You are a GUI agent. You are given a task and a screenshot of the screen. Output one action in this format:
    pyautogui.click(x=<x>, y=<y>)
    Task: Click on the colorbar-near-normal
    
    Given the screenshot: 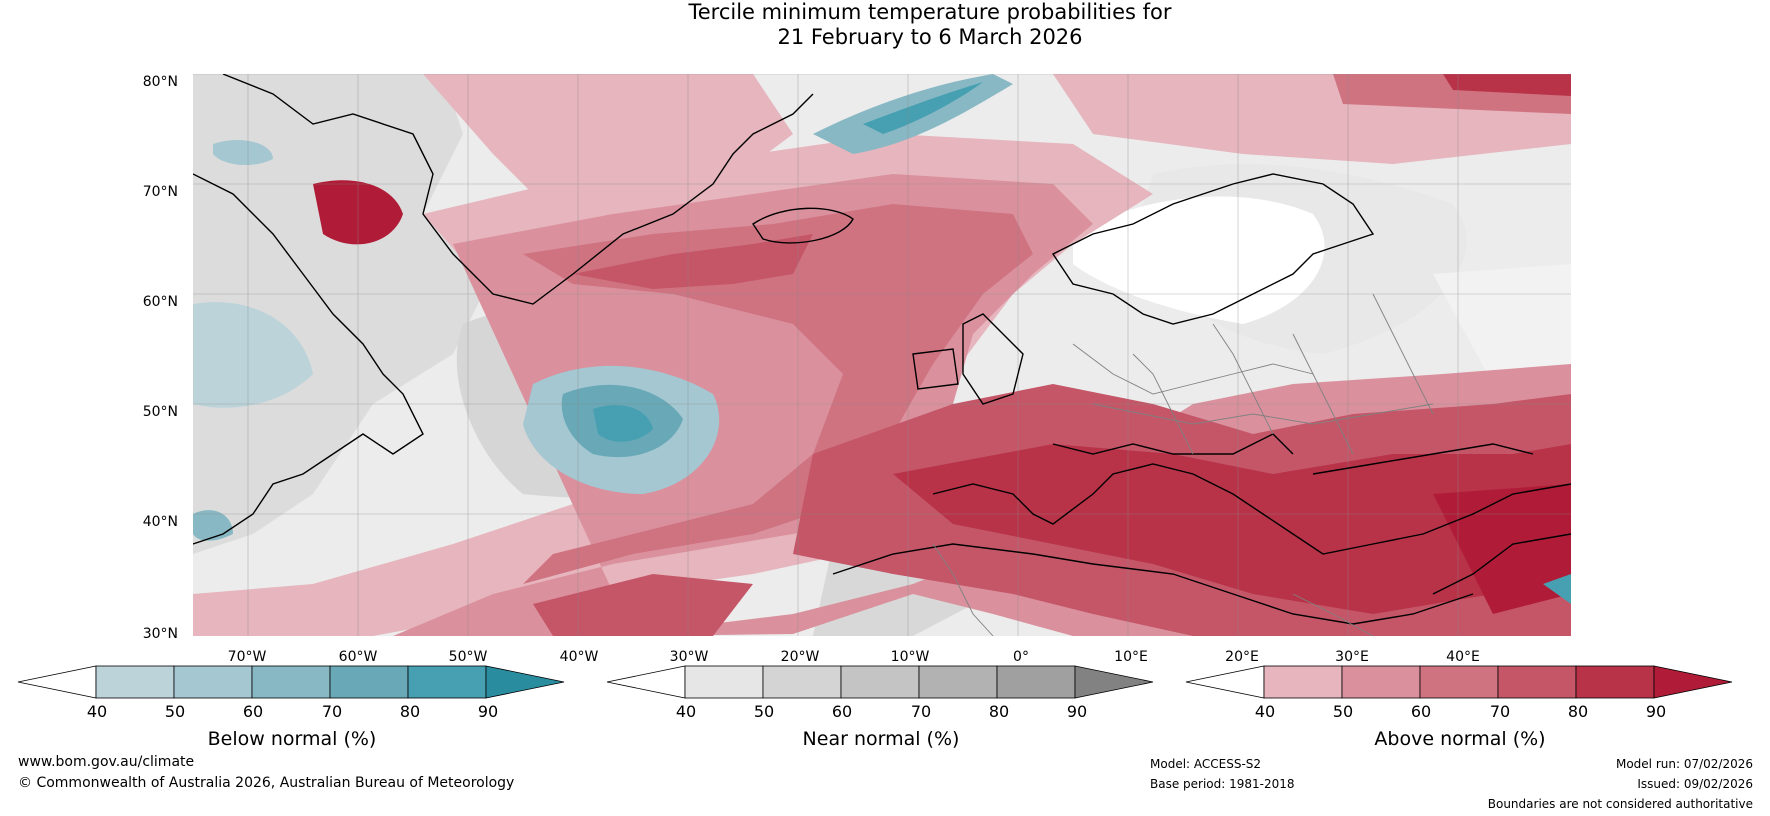 What is the action you would take?
    pyautogui.click(x=880, y=685)
    